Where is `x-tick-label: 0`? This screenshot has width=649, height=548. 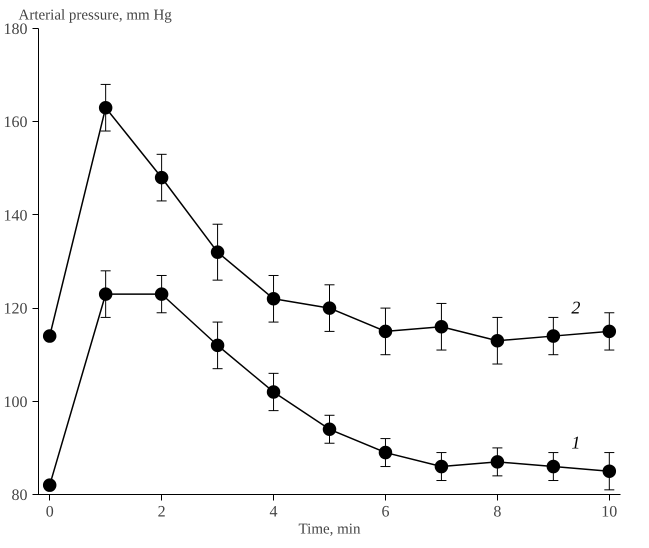
x-tick-label: 0 is located at coordinates (50, 512).